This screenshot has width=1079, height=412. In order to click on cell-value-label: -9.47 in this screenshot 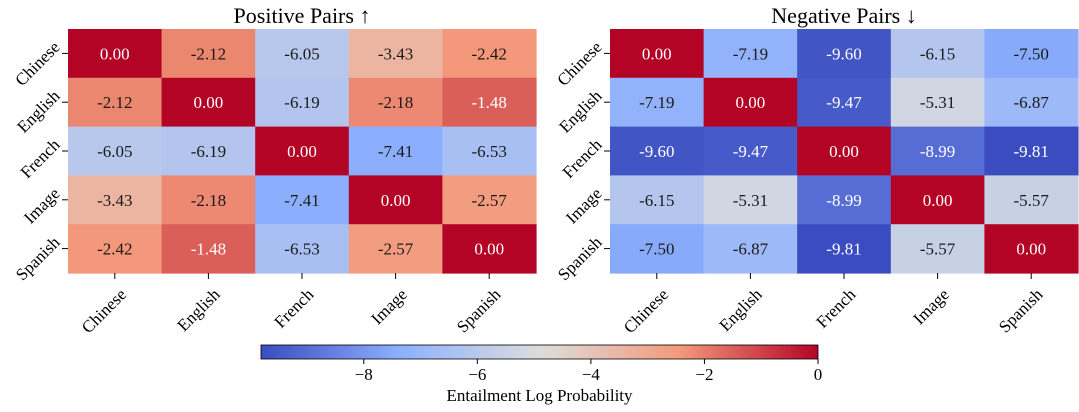, I will do `click(844, 102)`.